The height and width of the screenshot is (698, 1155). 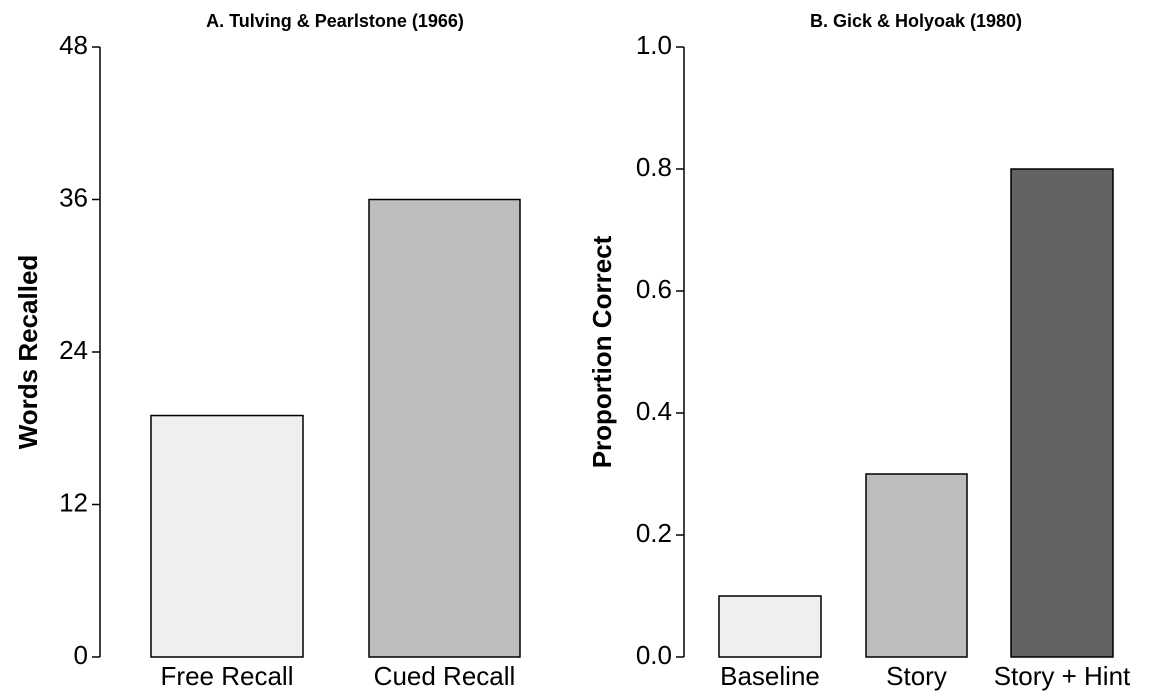 What do you see at coordinates (28, 352) in the screenshot?
I see `y-axis-label: Words Recalled` at bounding box center [28, 352].